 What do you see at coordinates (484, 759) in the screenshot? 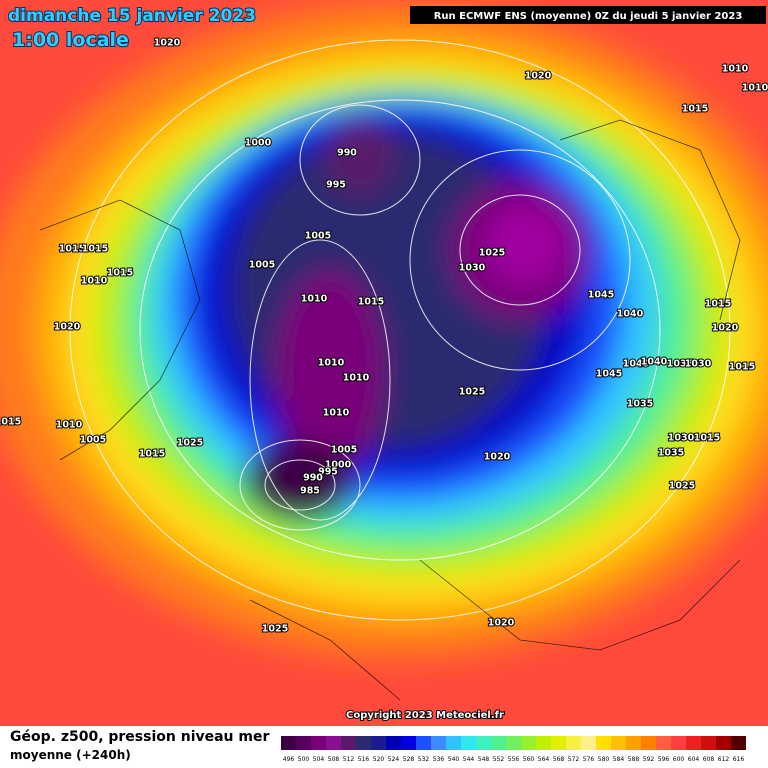
I see `legend-tick-label: 548` at bounding box center [484, 759].